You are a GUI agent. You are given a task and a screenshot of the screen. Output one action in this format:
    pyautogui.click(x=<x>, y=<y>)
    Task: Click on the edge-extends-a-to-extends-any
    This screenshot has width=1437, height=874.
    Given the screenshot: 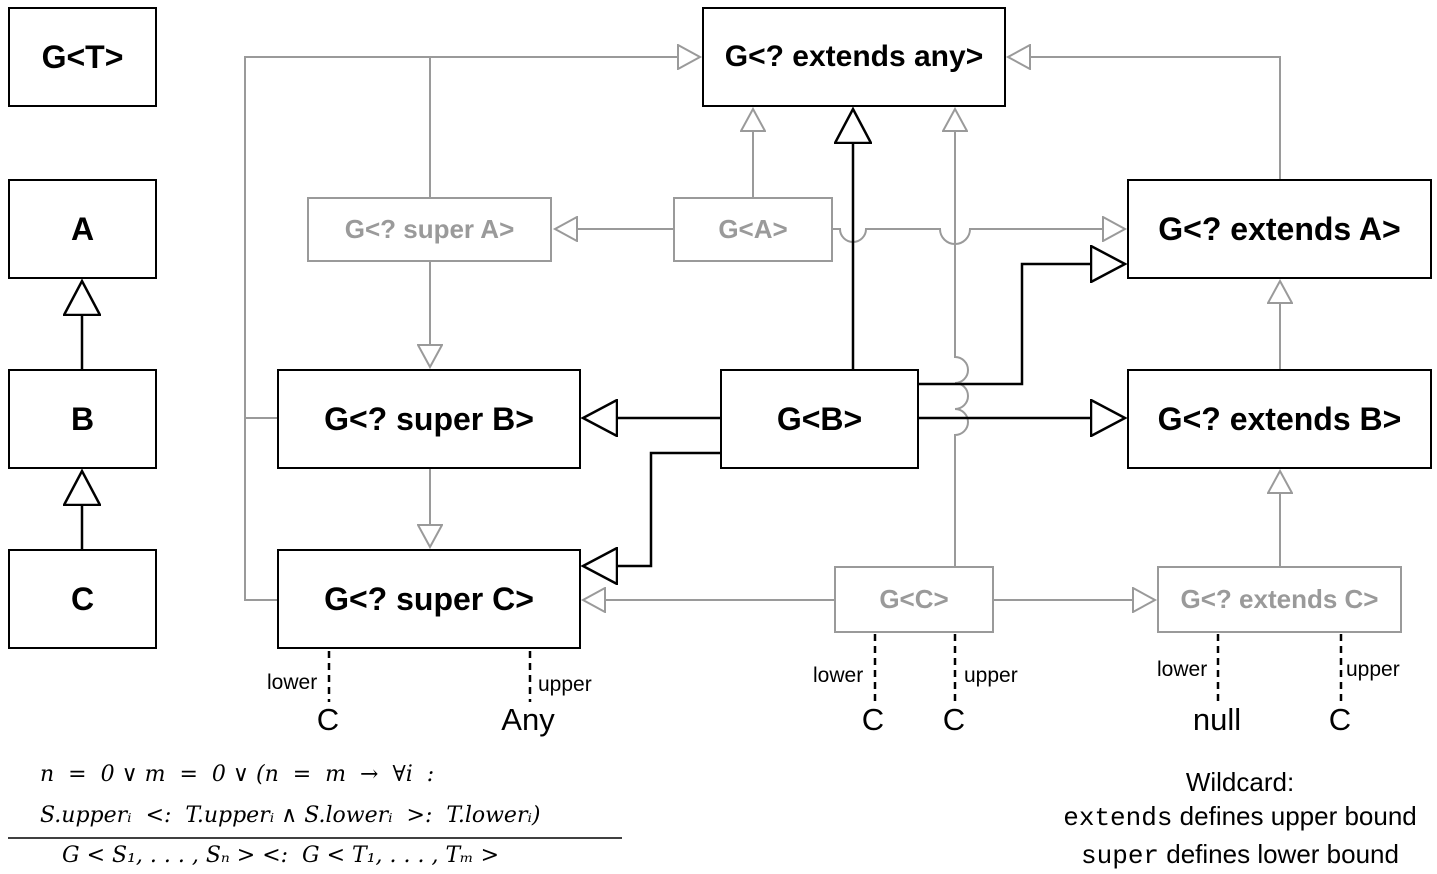 What is the action you would take?
    pyautogui.click(x=1144, y=118)
    